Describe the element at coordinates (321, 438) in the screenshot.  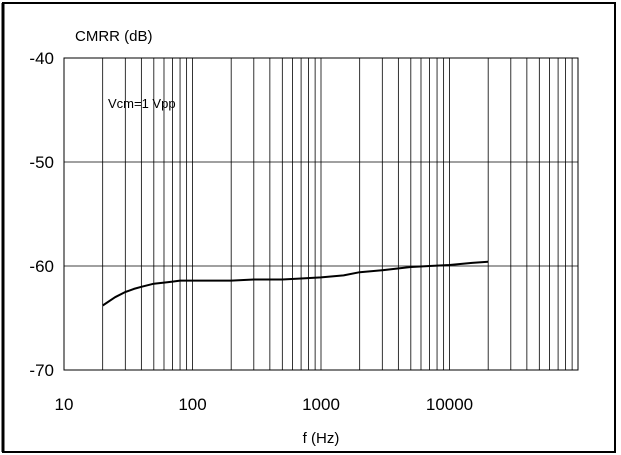
I see `x-axis-label: f (Hz)` at that location.